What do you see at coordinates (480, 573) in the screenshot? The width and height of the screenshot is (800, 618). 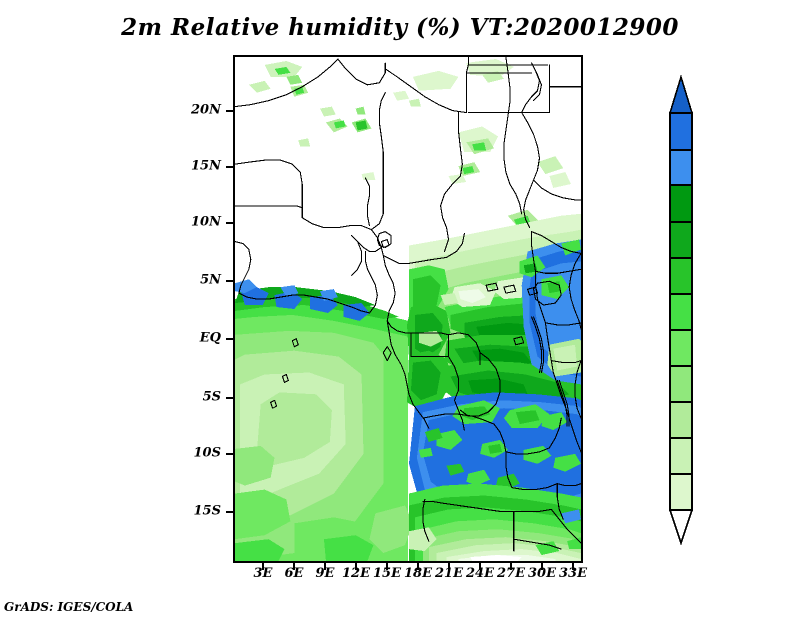 I see `x-axis-label-24E: 24E` at bounding box center [480, 573].